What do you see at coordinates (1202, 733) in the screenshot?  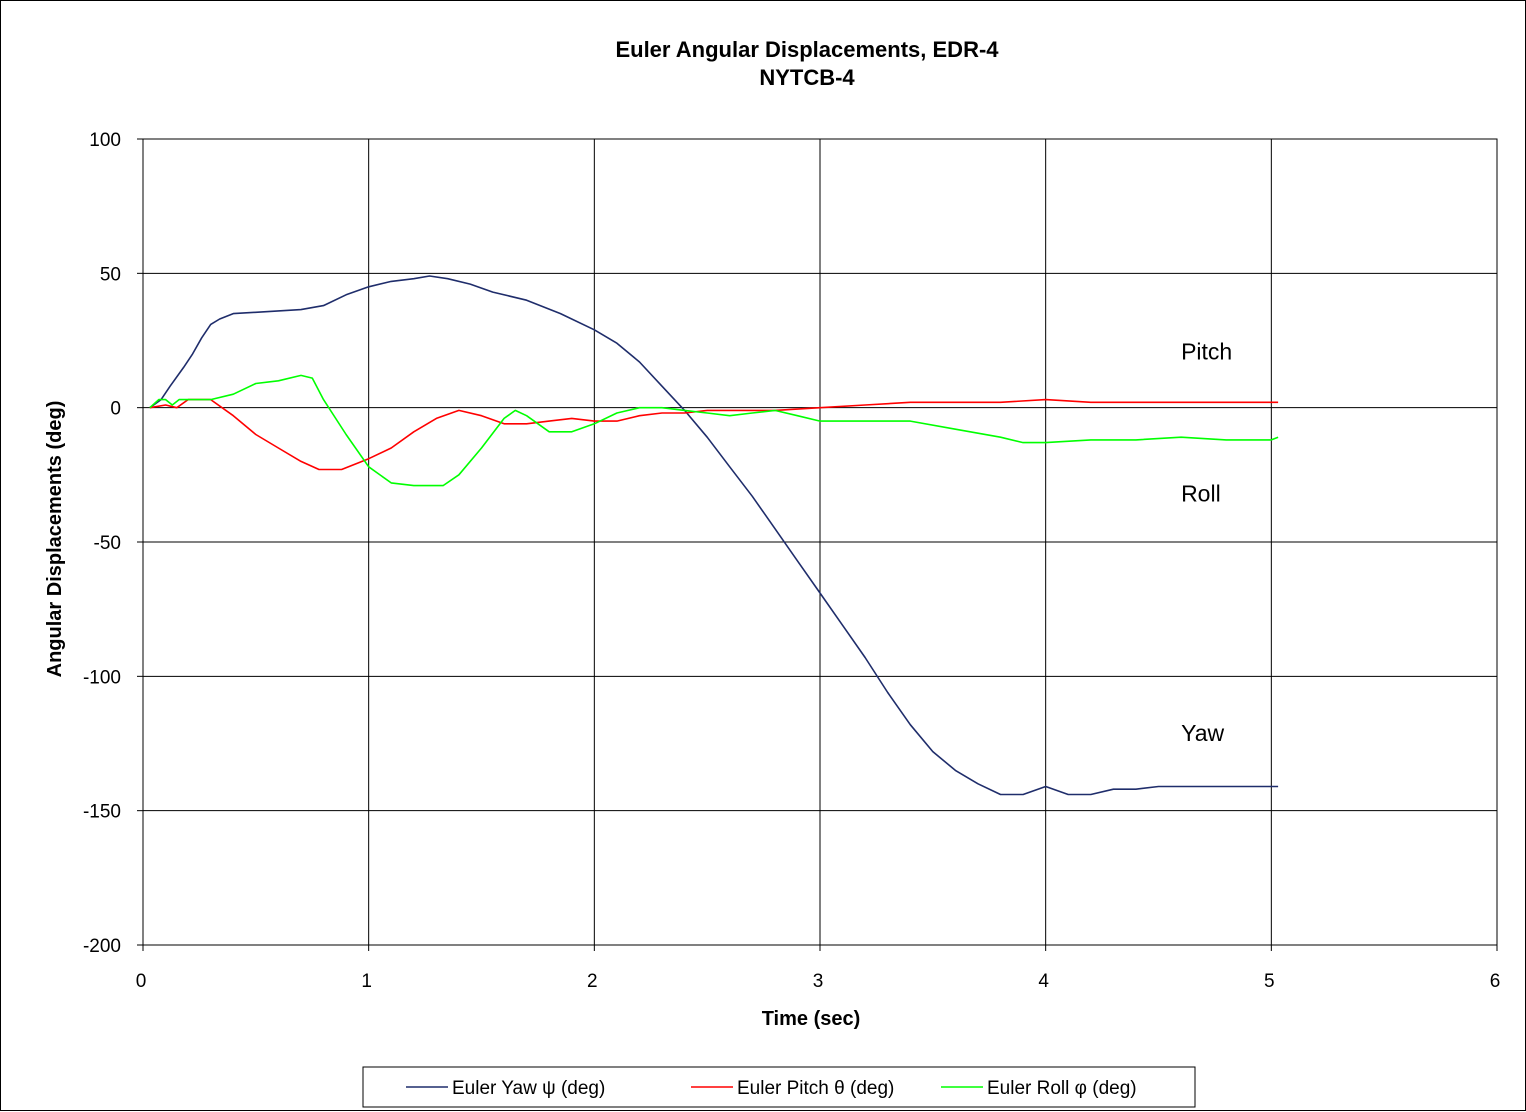 I see `annotation-label: Yaw` at bounding box center [1202, 733].